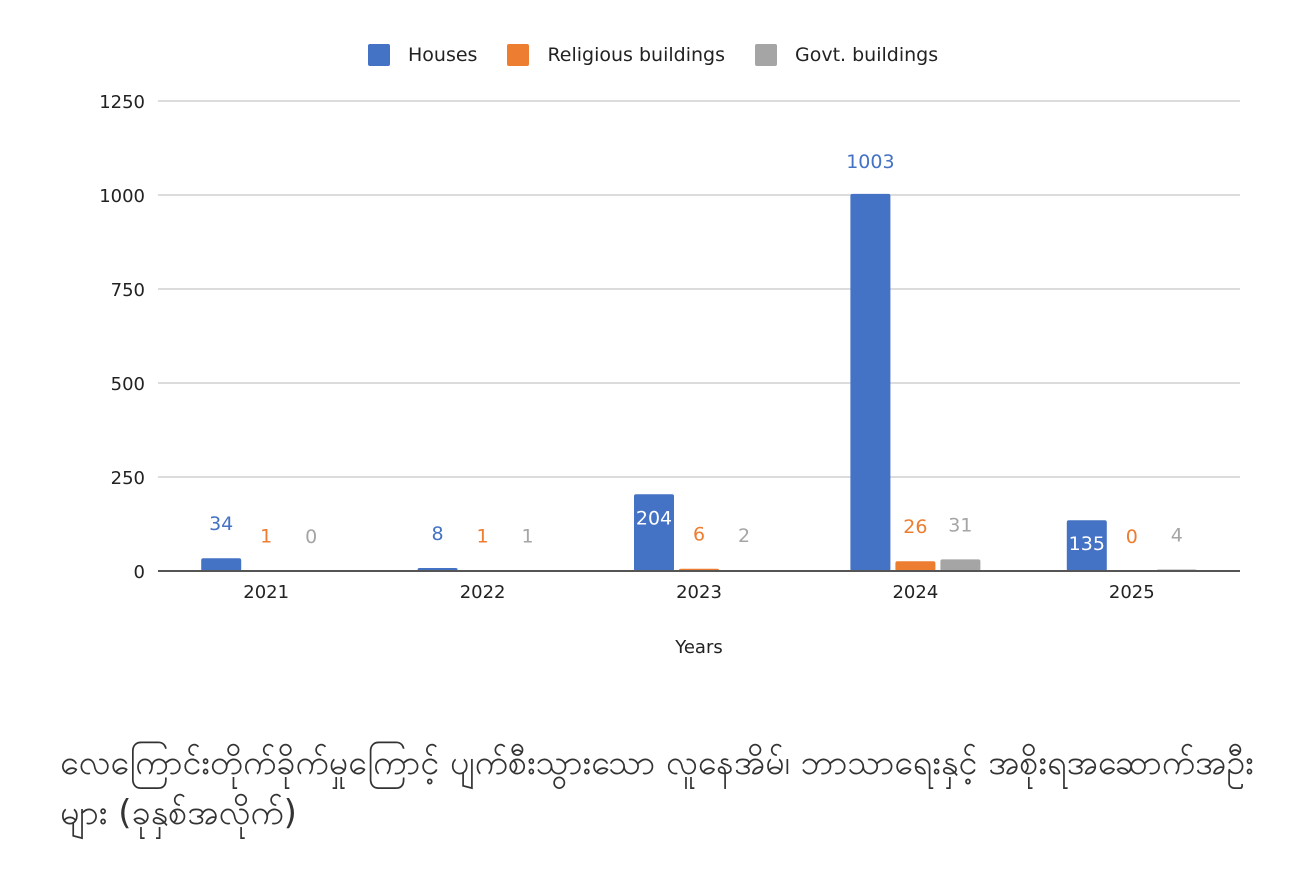 This screenshot has width=1292, height=872. Describe the element at coordinates (221, 564) in the screenshot. I see `bar-houses-2021` at that location.